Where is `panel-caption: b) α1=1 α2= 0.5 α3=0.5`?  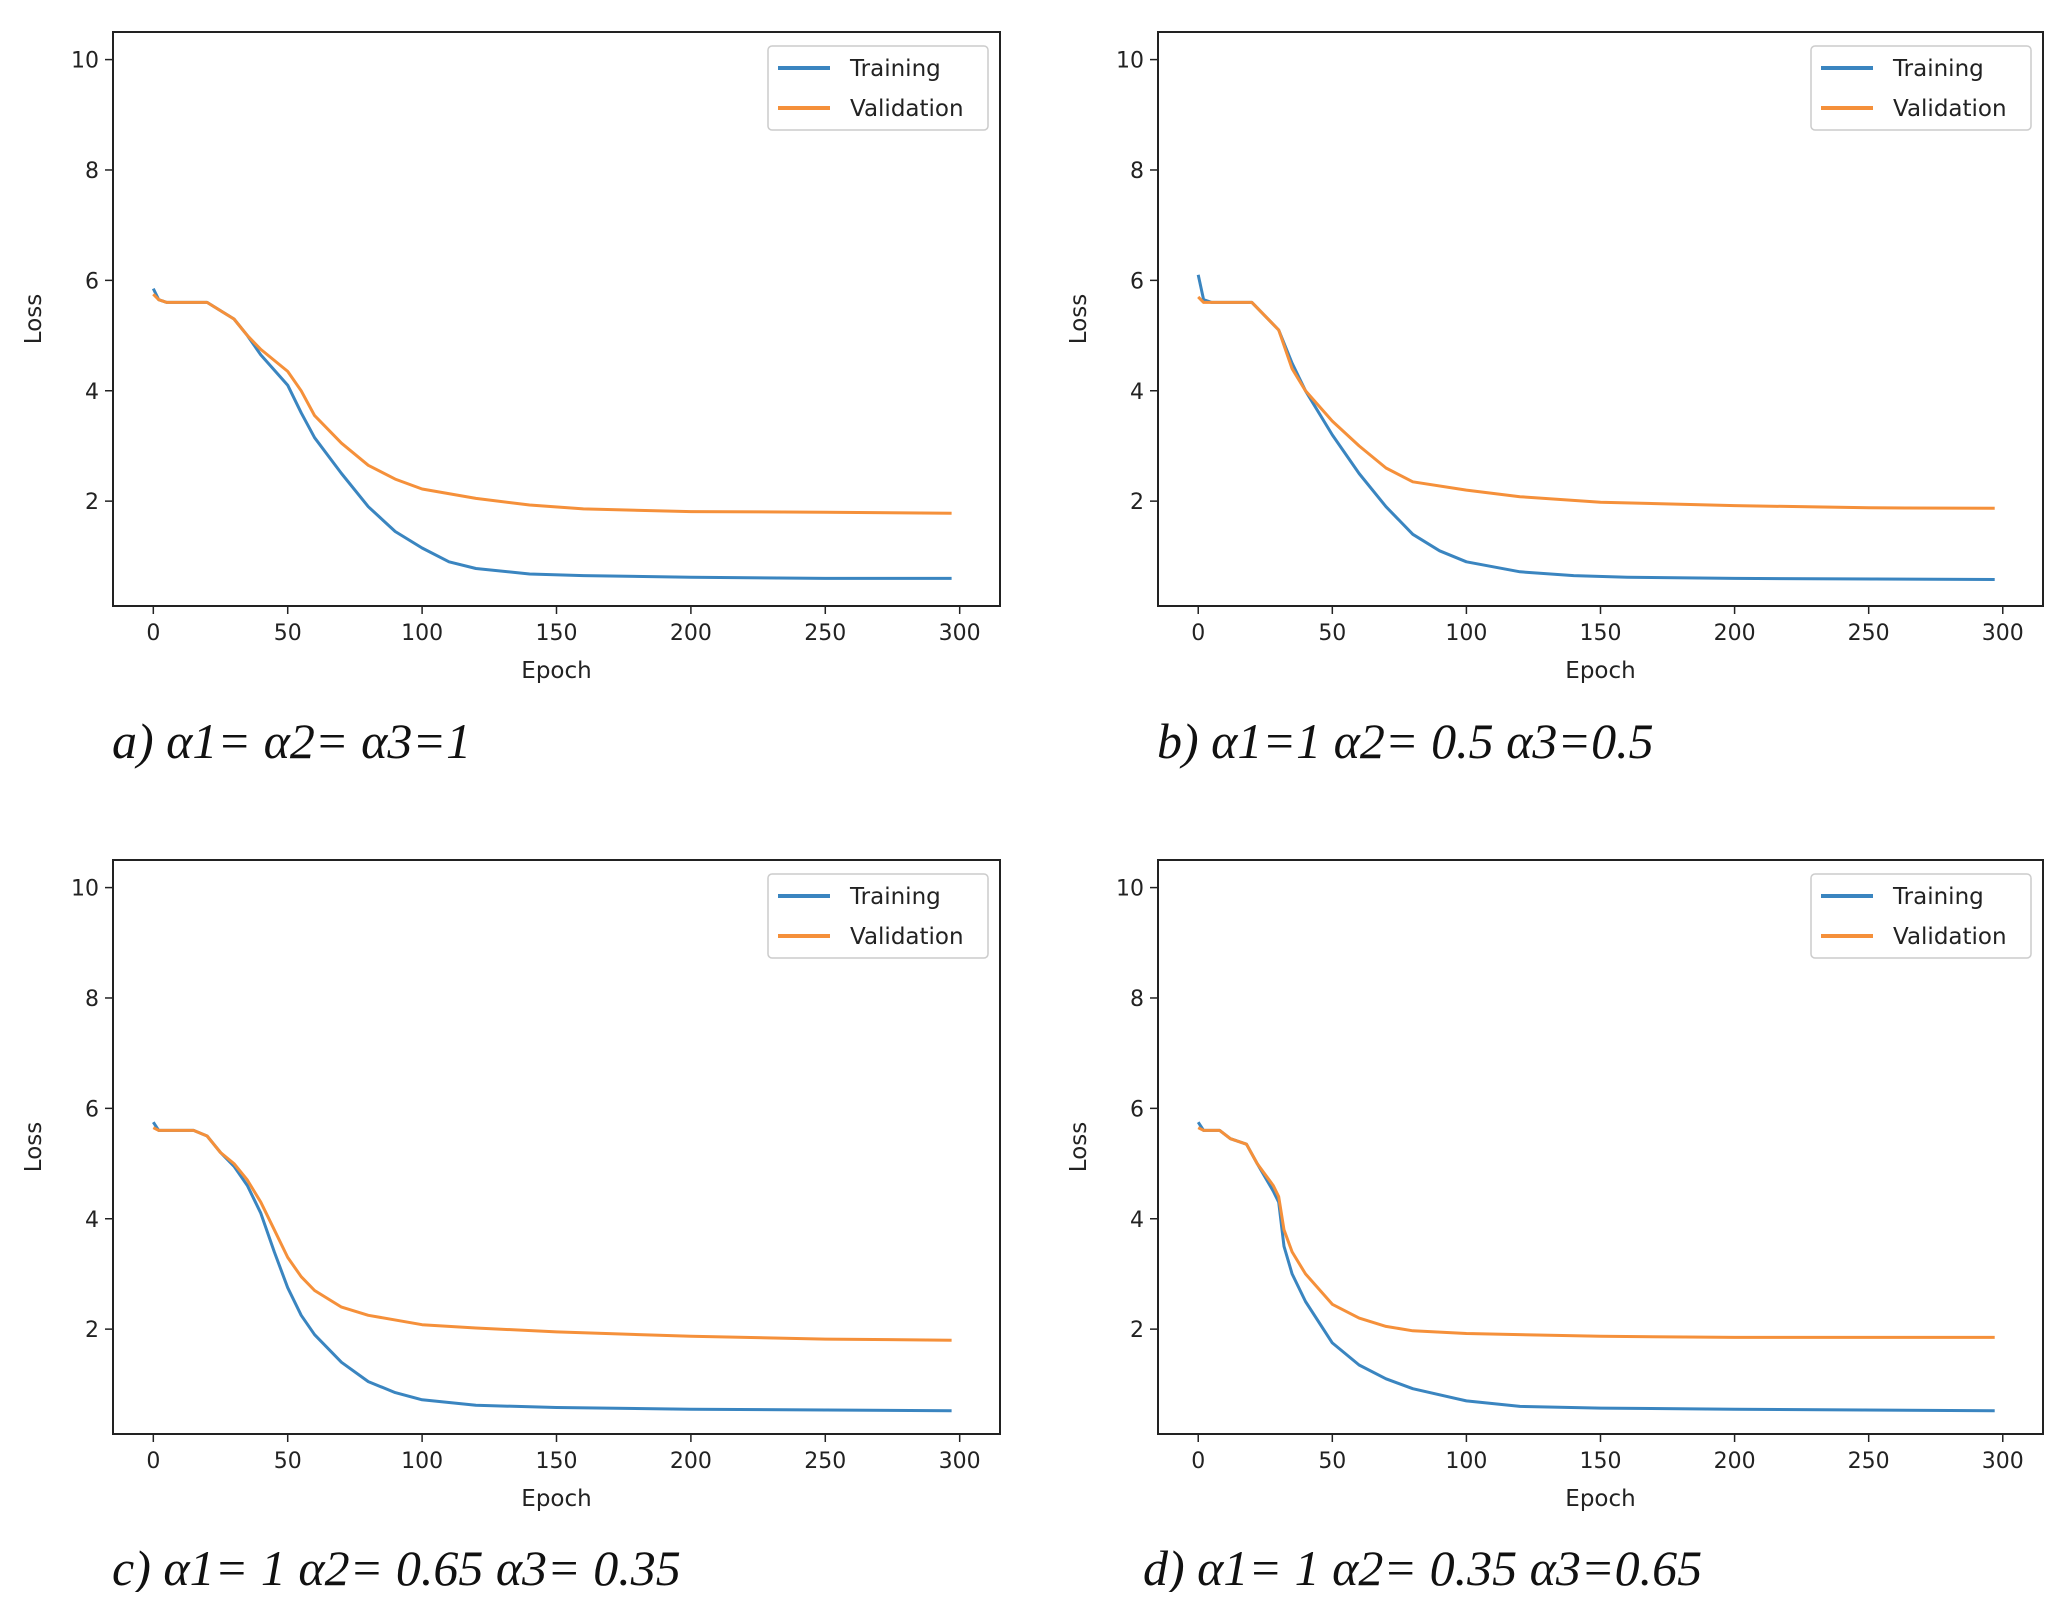
panel-caption: b) α1=1 α2= 0.5 α3=0.5 is located at coordinates (1405, 741).